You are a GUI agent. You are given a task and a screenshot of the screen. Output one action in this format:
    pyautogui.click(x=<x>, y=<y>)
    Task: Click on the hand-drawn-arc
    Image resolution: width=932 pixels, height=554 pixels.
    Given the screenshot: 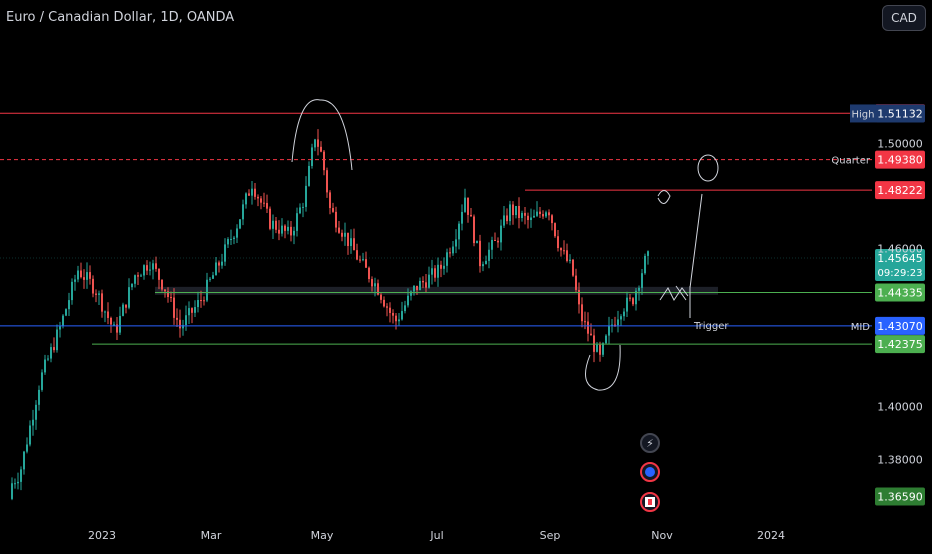 What is the action you would take?
    pyautogui.click(x=322, y=135)
    